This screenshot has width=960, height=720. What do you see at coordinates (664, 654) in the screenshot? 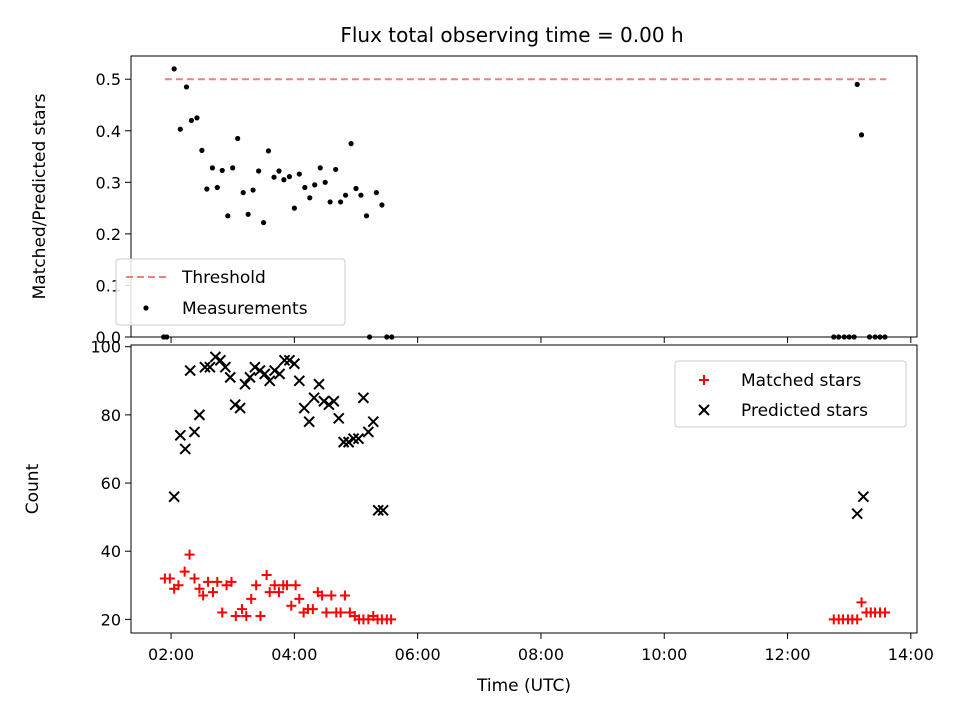
I see `x-tick-label: 10:00` at bounding box center [664, 654].